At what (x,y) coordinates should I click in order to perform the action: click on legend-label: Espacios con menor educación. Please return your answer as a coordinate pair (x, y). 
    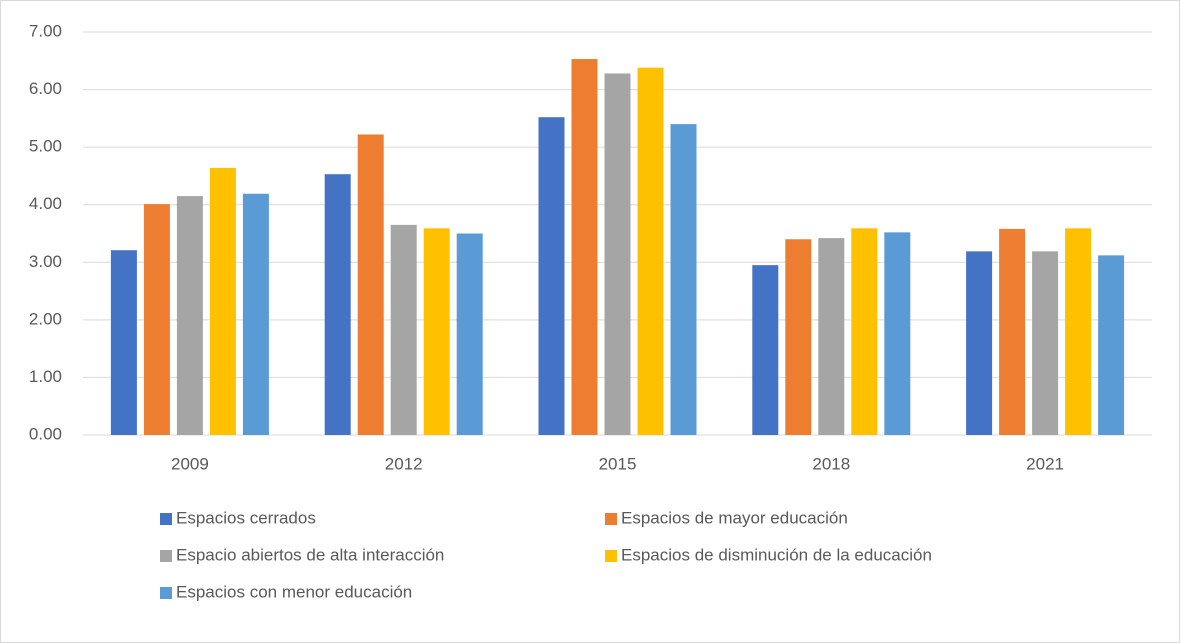
    Looking at the image, I should click on (294, 591).